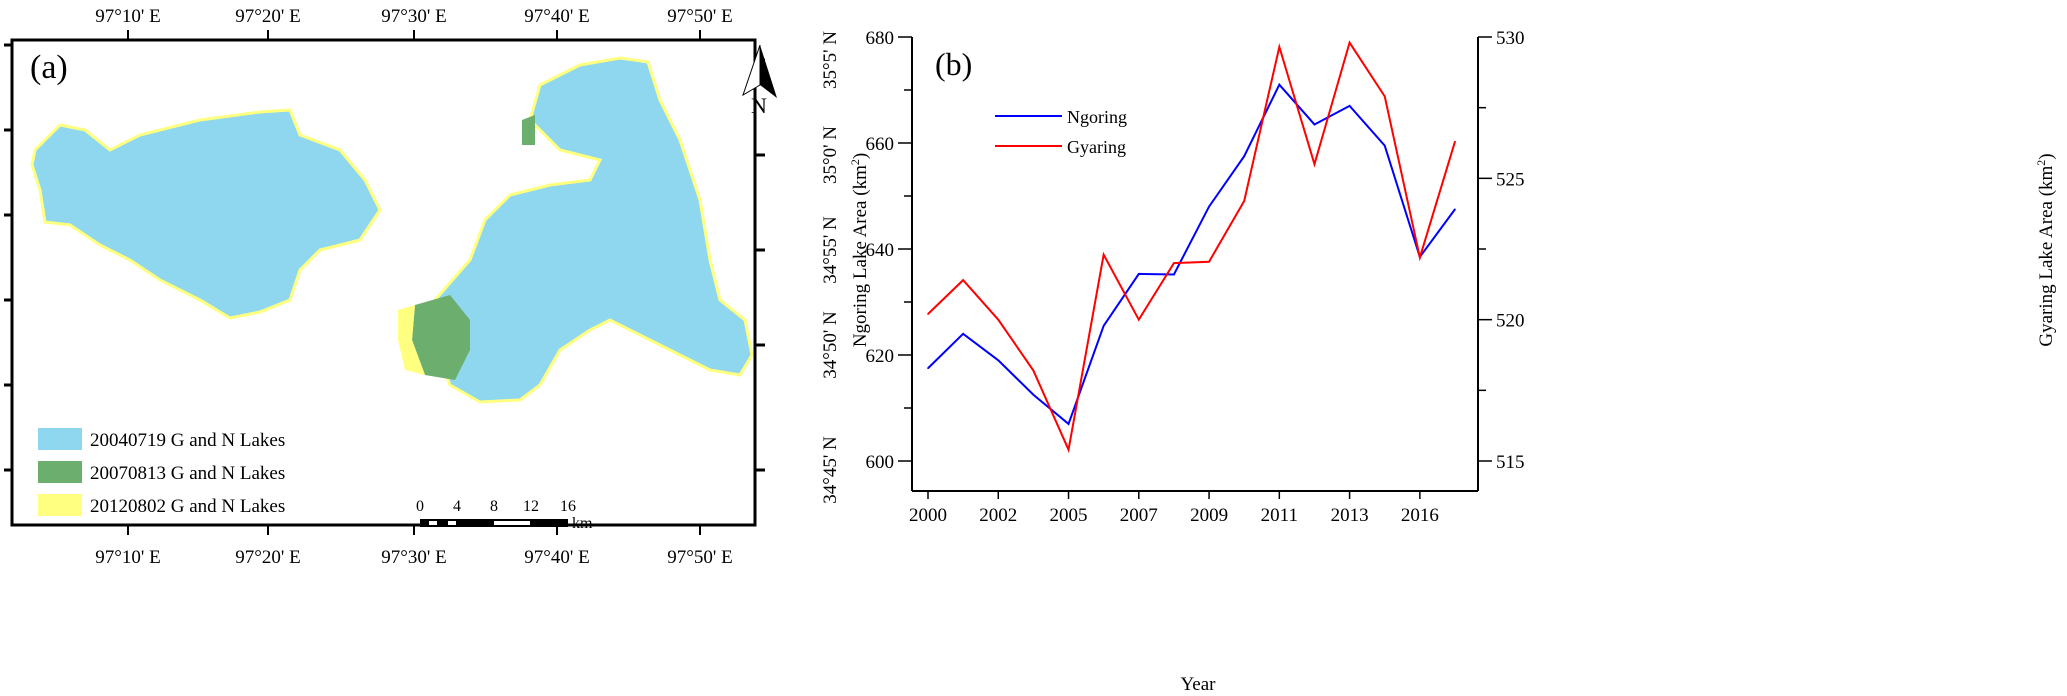 Image resolution: width=2067 pixels, height=696 pixels. What do you see at coordinates (1510, 179) in the screenshot?
I see `y-right-tick-label: 525` at bounding box center [1510, 179].